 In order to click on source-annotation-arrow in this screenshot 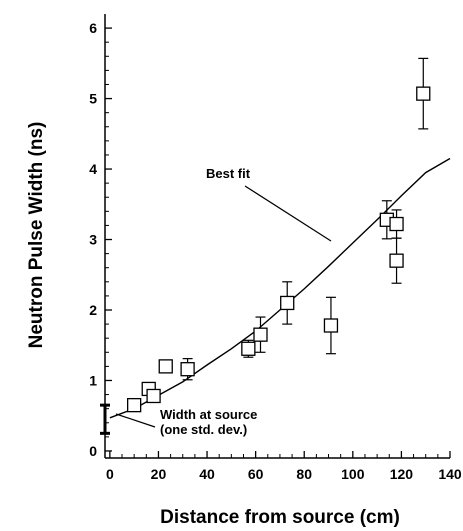, I will do `click(135, 420)`.